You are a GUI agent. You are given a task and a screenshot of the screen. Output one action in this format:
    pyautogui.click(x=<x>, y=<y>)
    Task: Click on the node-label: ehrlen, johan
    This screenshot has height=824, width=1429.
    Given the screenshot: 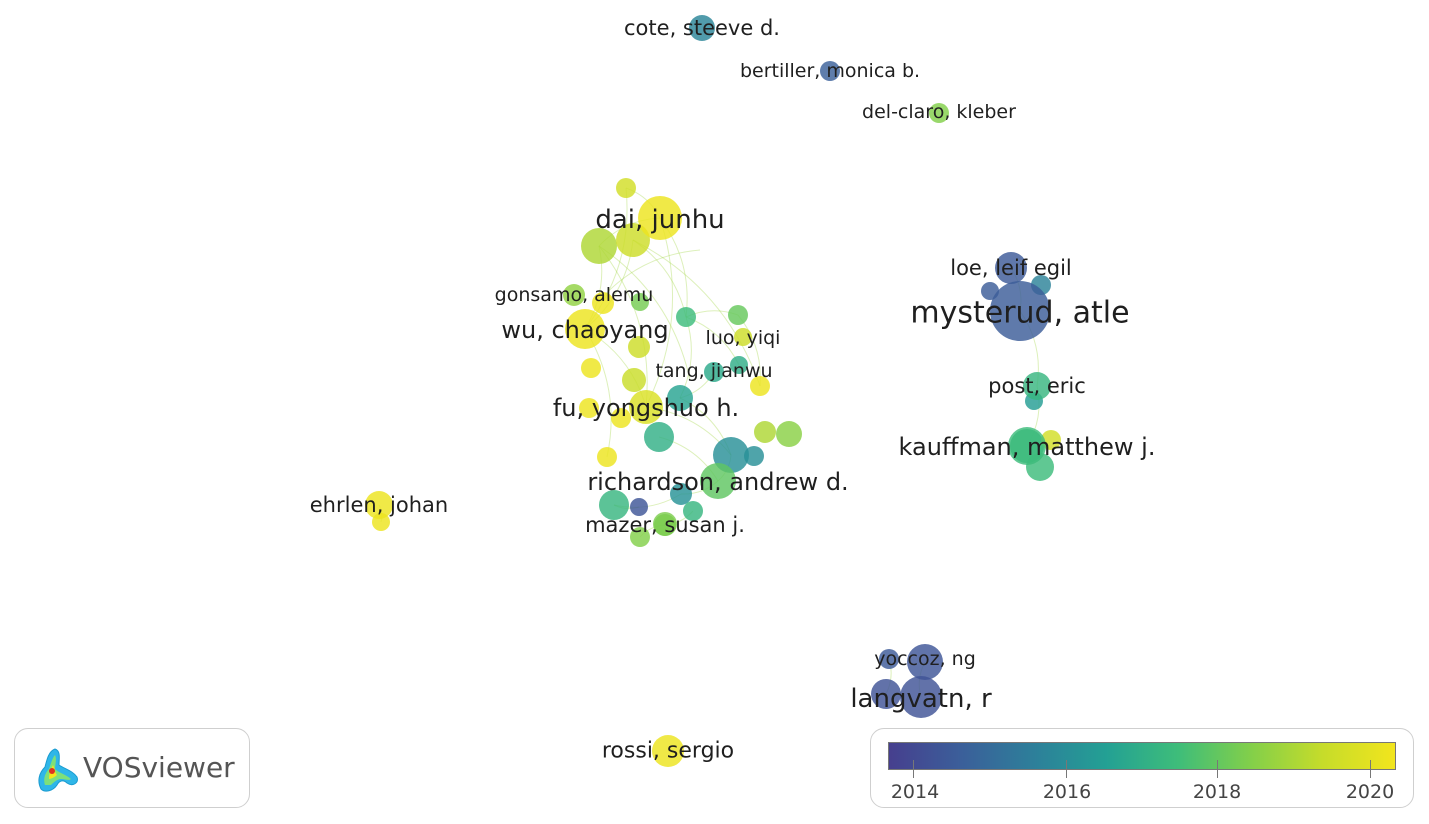 What is the action you would take?
    pyautogui.click(x=379, y=505)
    